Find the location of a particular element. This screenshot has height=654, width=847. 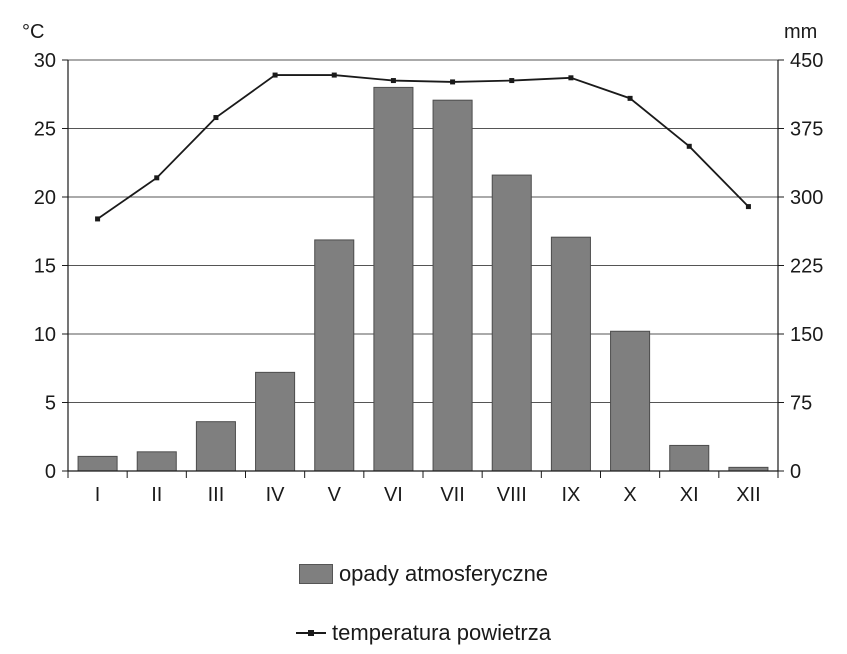

right-tick-label: 150 is located at coordinates (806, 335).